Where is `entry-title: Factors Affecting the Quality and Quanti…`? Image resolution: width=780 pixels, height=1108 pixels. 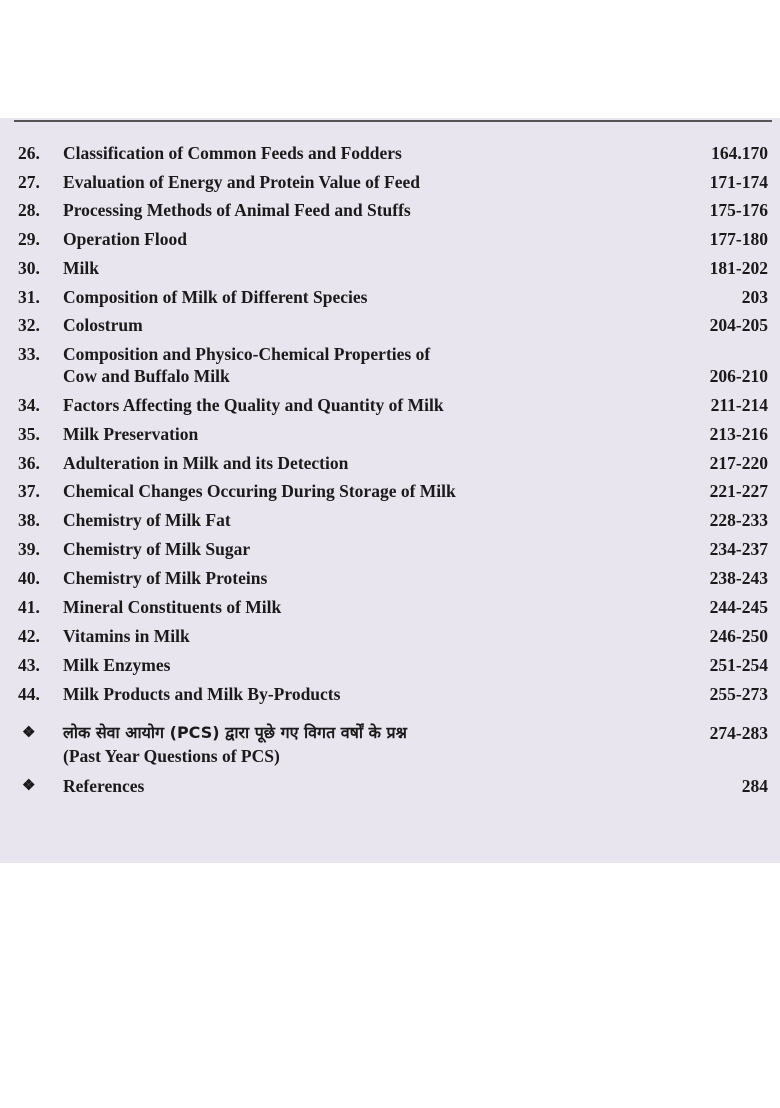 entry-title: Factors Affecting the Quality and Quanti… is located at coordinates (253, 405).